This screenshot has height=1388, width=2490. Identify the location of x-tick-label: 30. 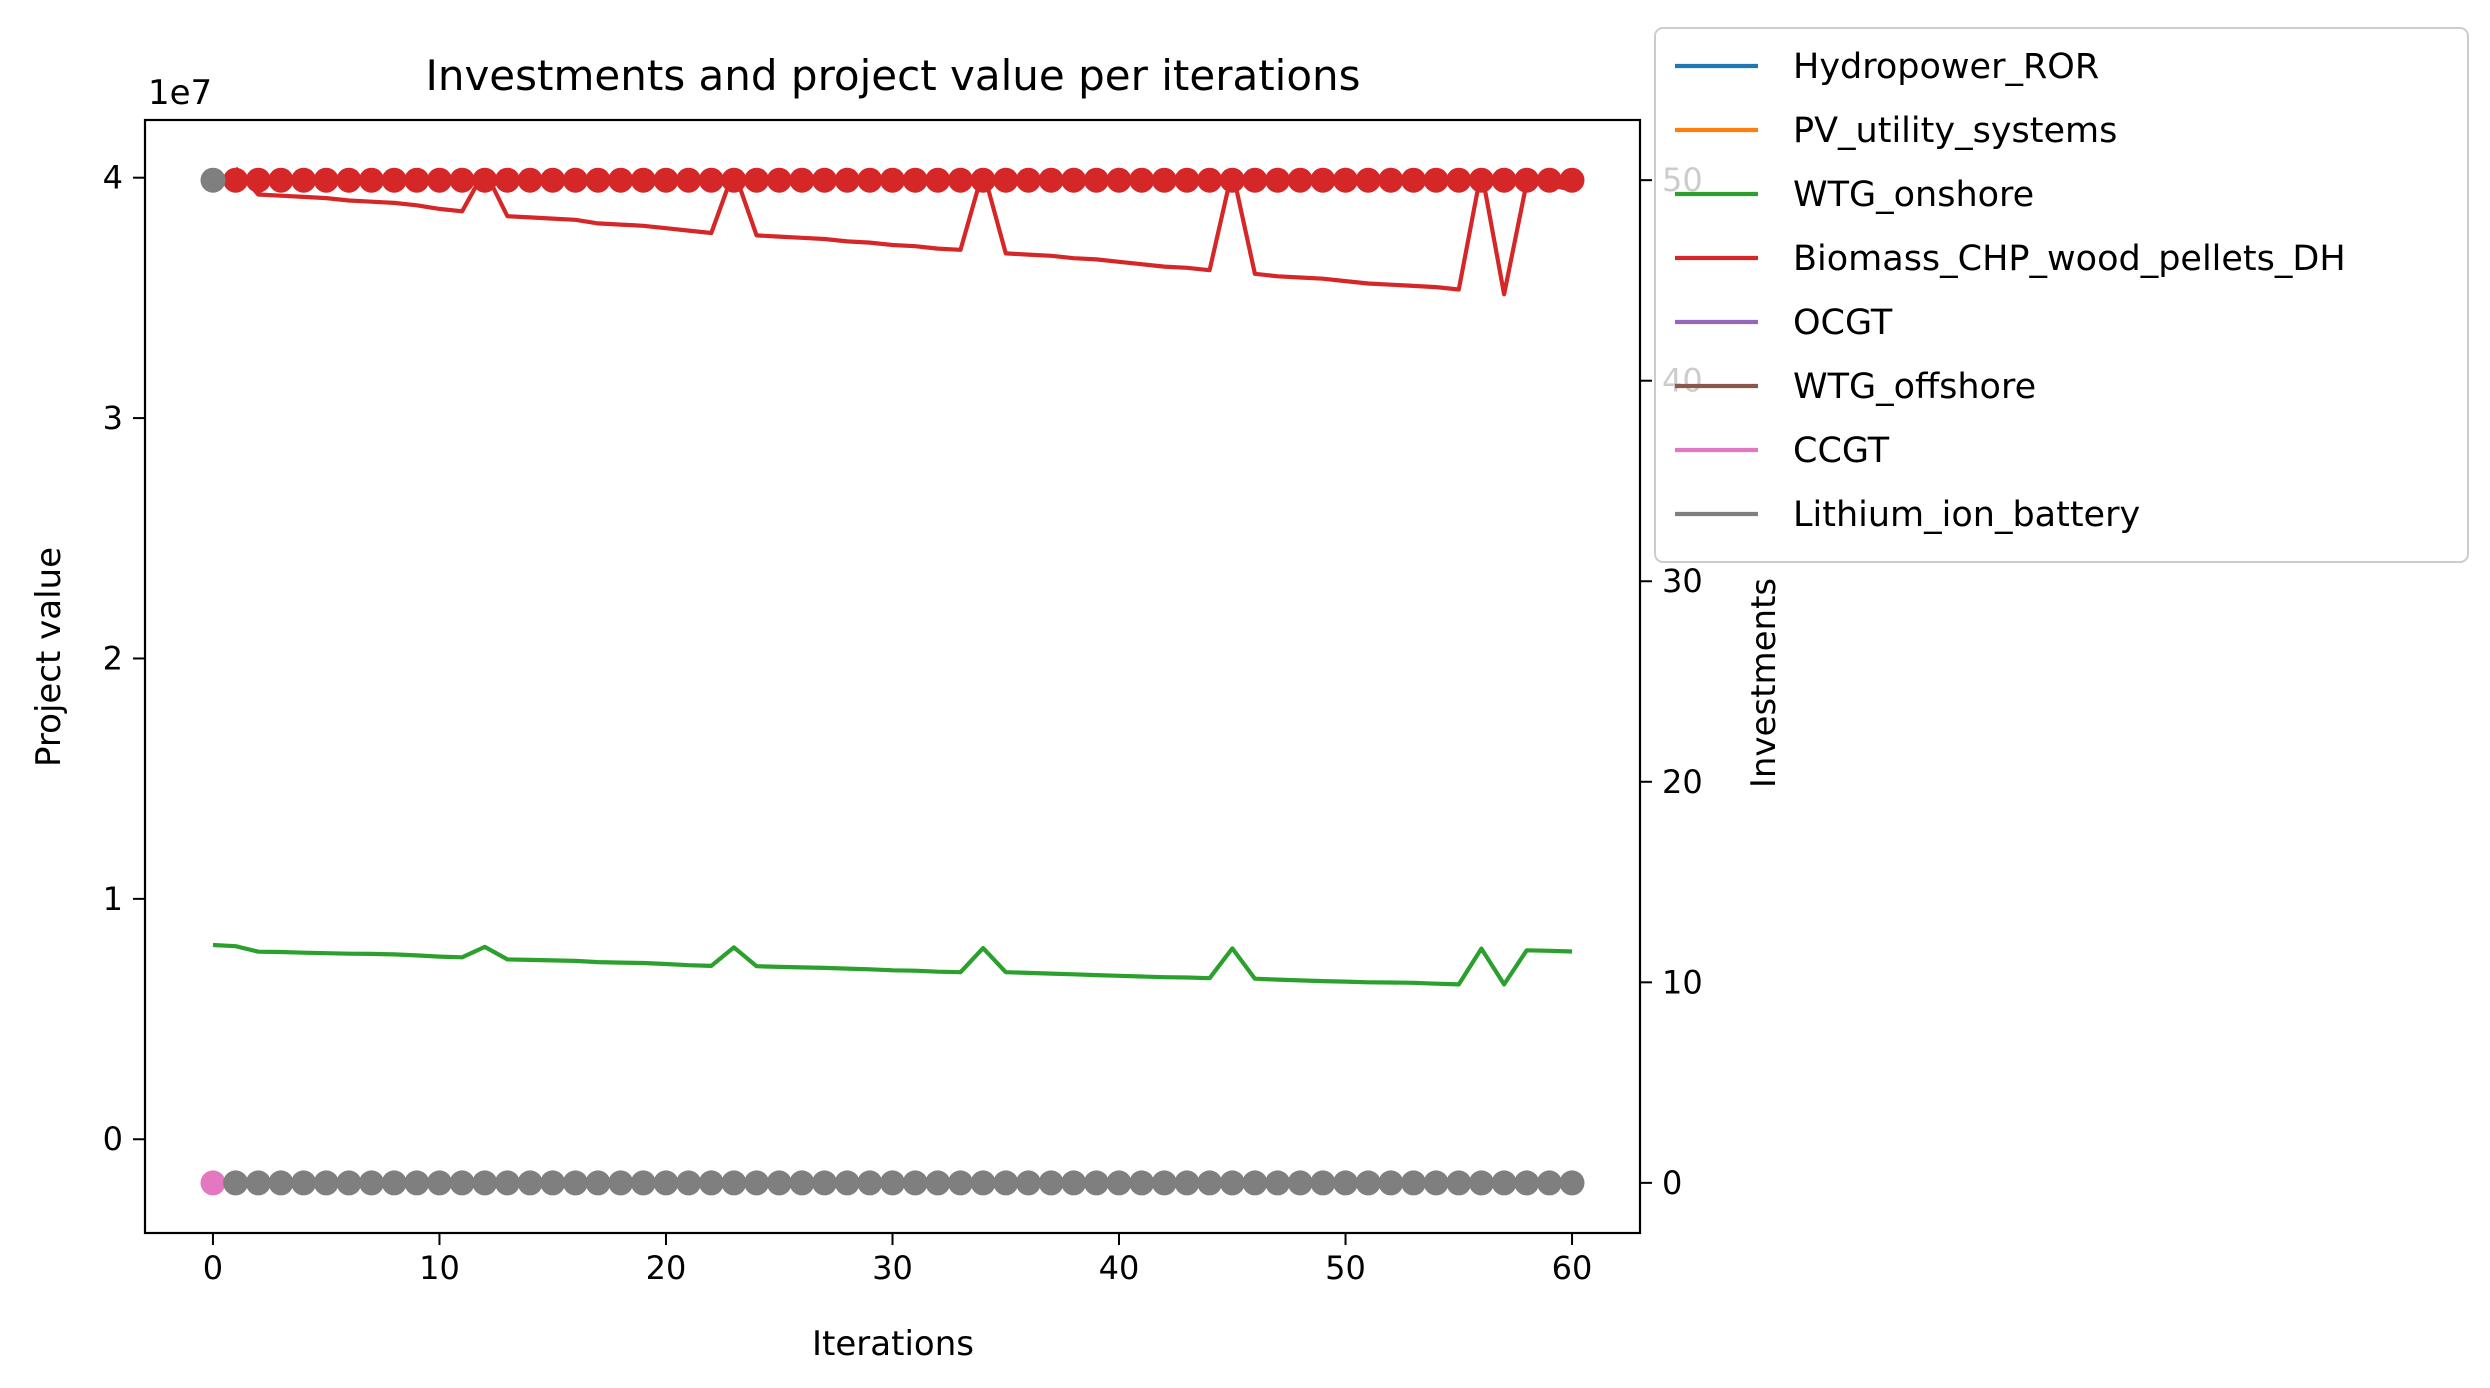
(892, 1268).